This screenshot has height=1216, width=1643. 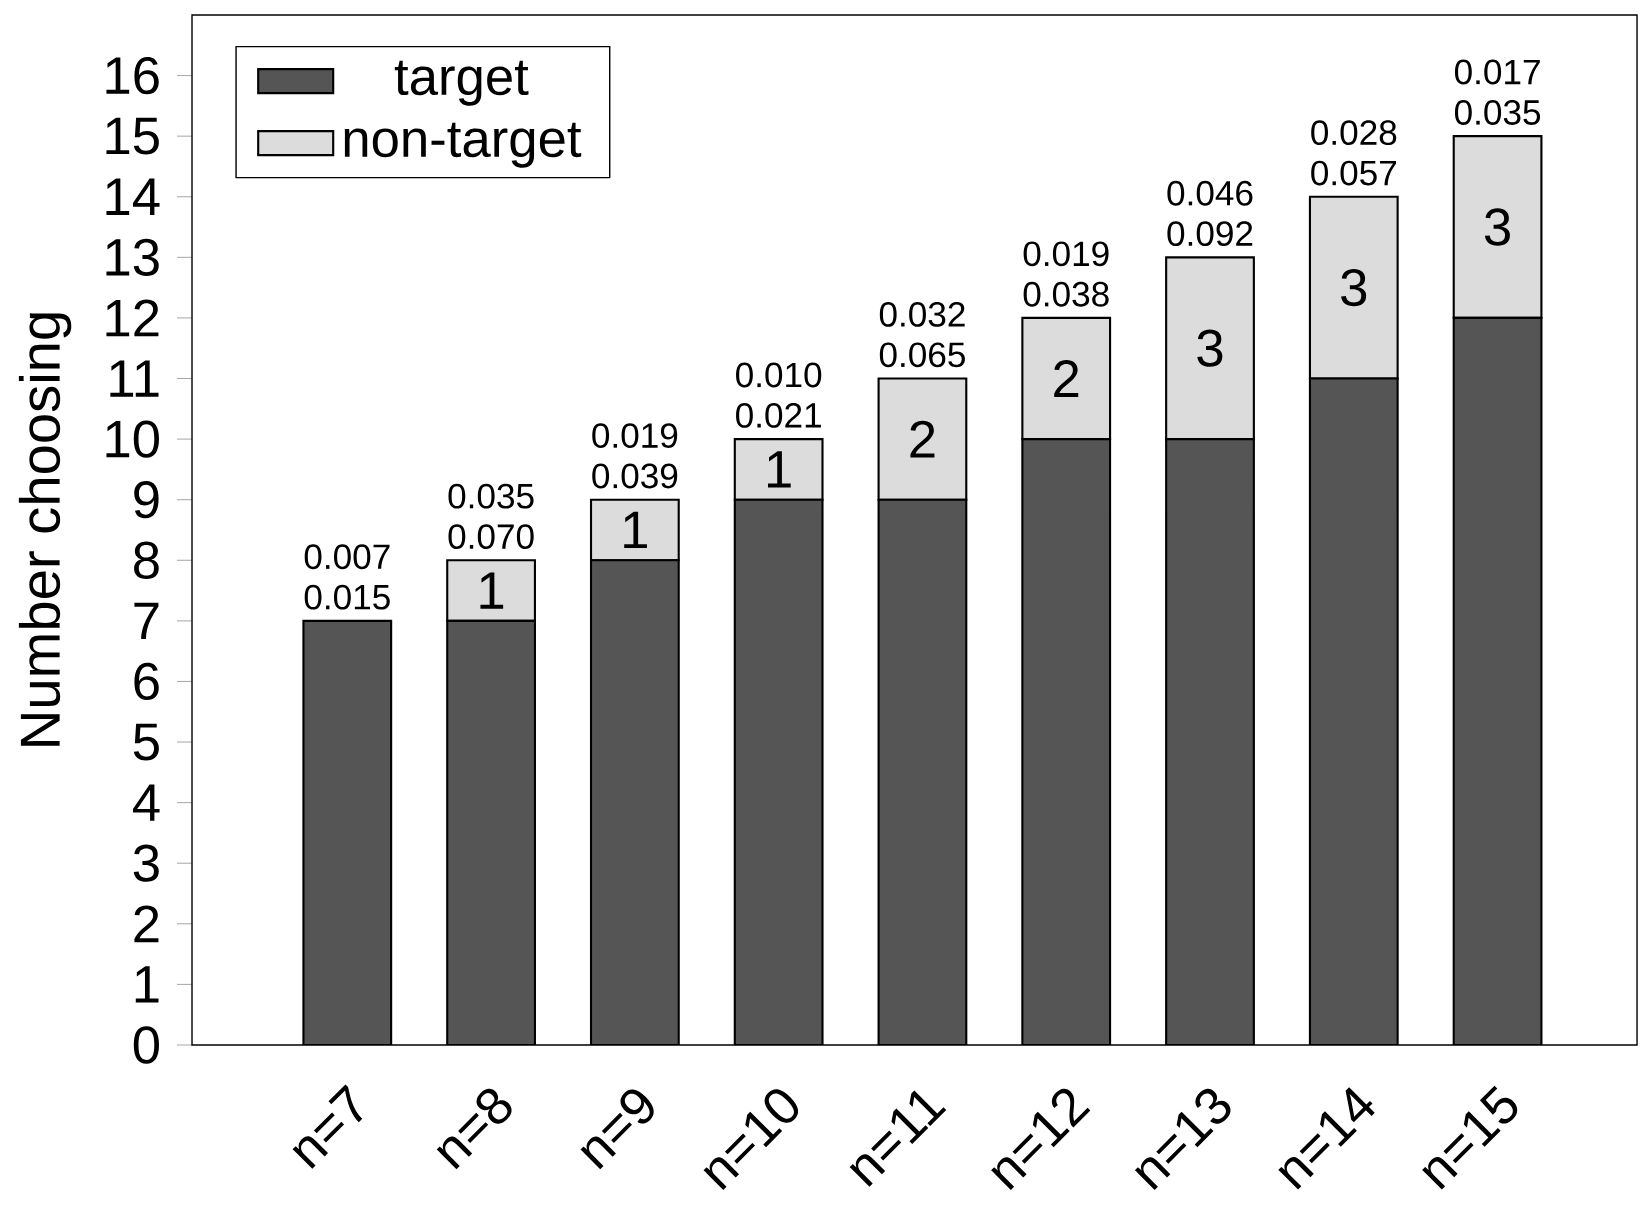 What do you see at coordinates (132, 439) in the screenshot?
I see `y-tick-label: 10` at bounding box center [132, 439].